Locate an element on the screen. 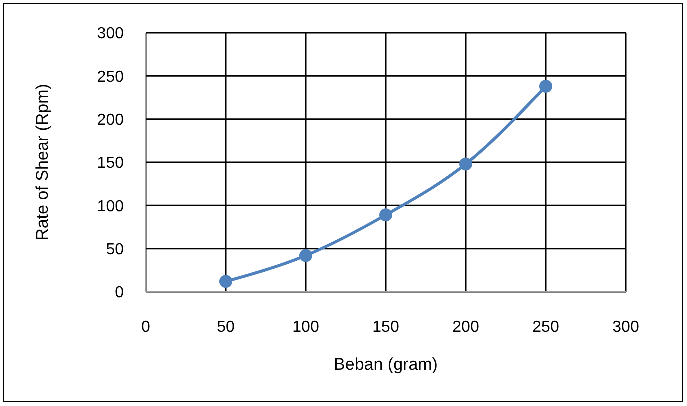  x-tick-label: 100 is located at coordinates (306, 327).